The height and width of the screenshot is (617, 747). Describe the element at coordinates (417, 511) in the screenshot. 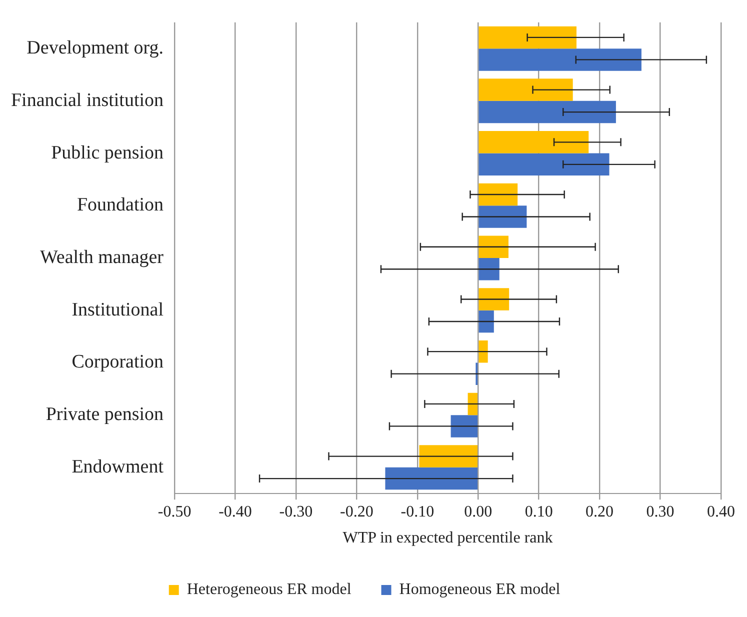

I see `x-tick-label: -0.10` at that location.